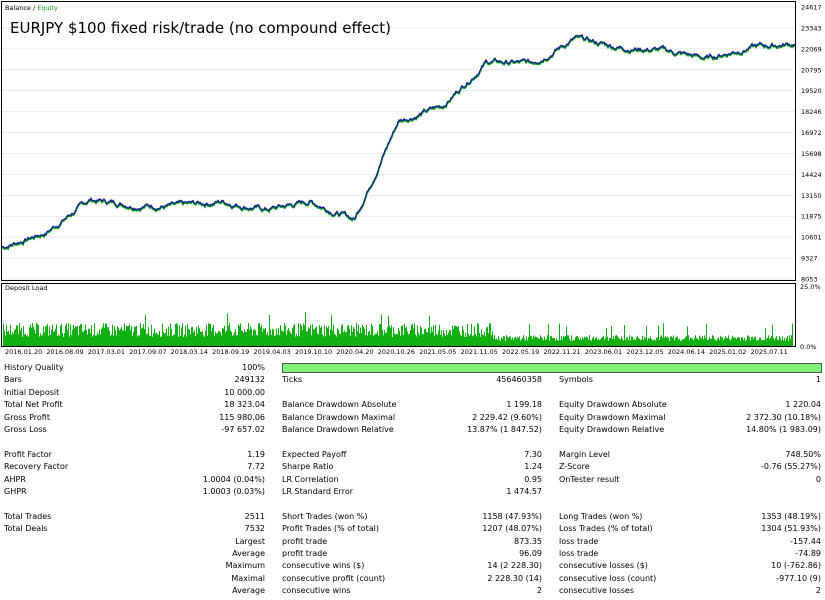 This screenshot has height=600, width=825. What do you see at coordinates (354, 352) in the screenshot?
I see `x-tick-label: 2020.04.20` at bounding box center [354, 352].